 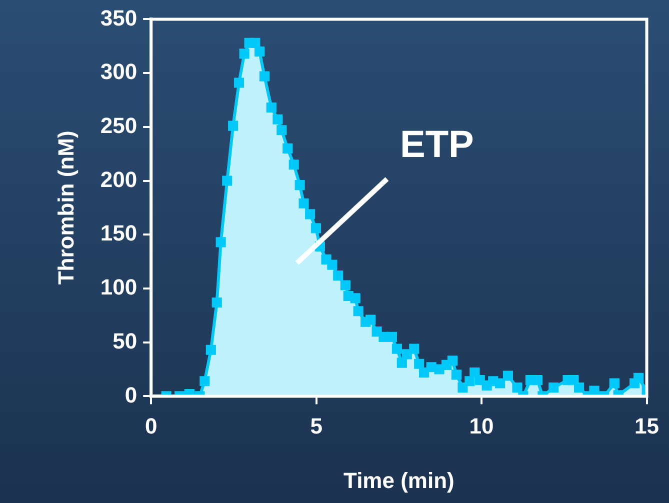 I want to click on y-tick-label: 150, so click(x=119, y=233).